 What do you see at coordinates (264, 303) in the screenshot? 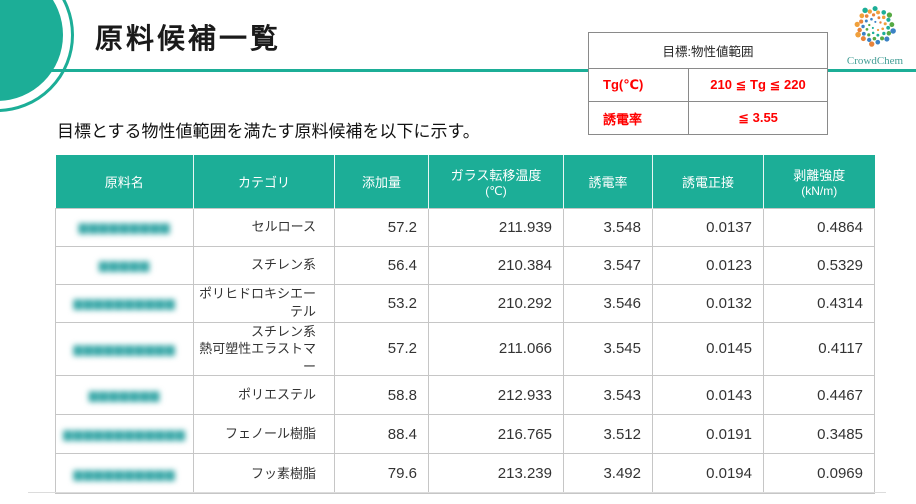
I see `cell-category: ポリヒドロキシエーテル` at bounding box center [264, 303].